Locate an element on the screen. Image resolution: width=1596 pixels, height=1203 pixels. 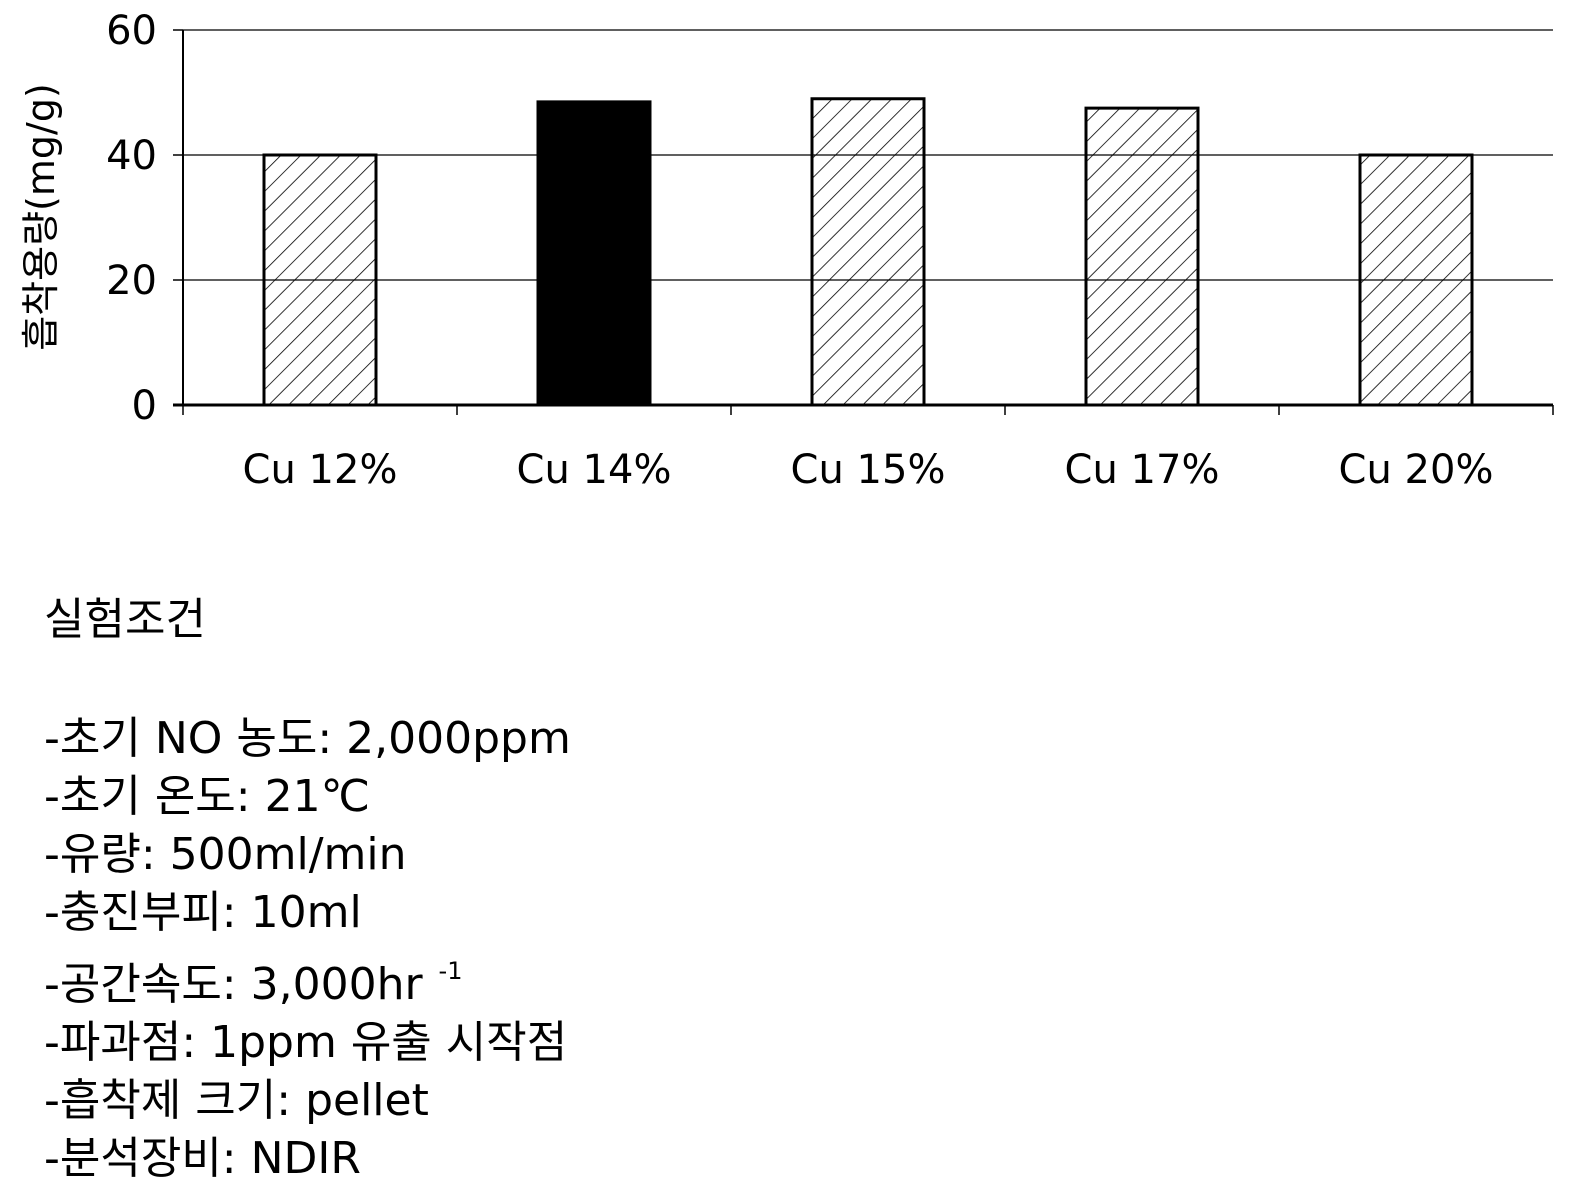
y-tick-label: 40 is located at coordinates (131, 156).